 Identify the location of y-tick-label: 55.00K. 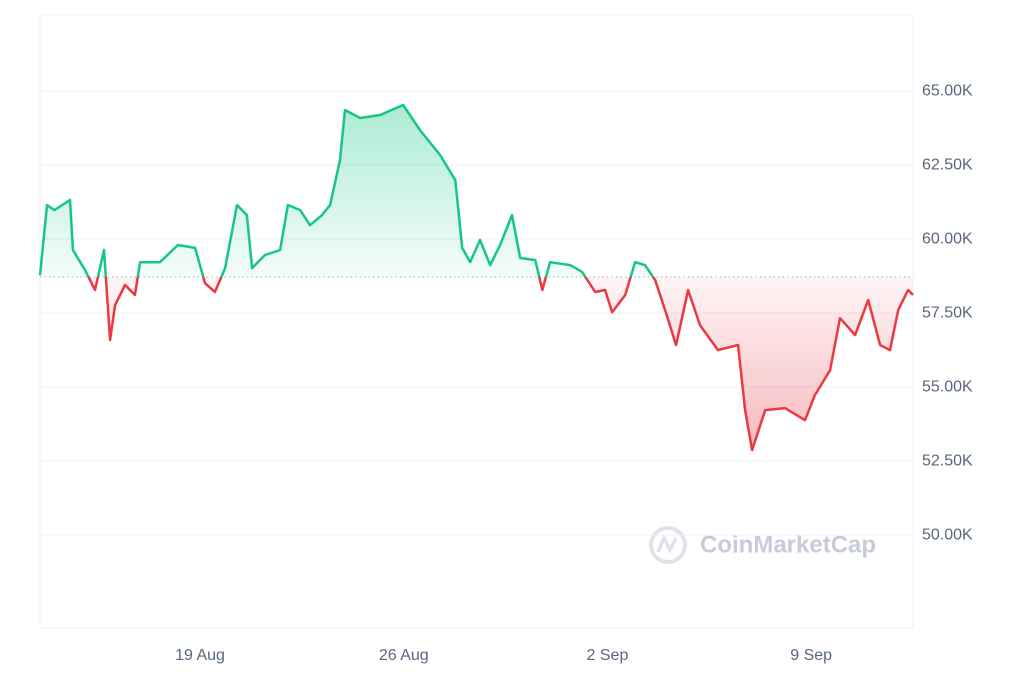
(947, 386).